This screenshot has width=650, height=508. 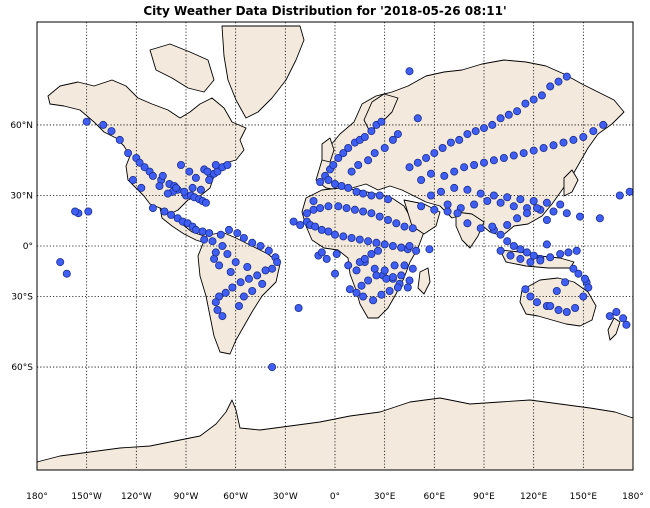 I want to click on lon-tick-label: 90°W, so click(x=186, y=497).